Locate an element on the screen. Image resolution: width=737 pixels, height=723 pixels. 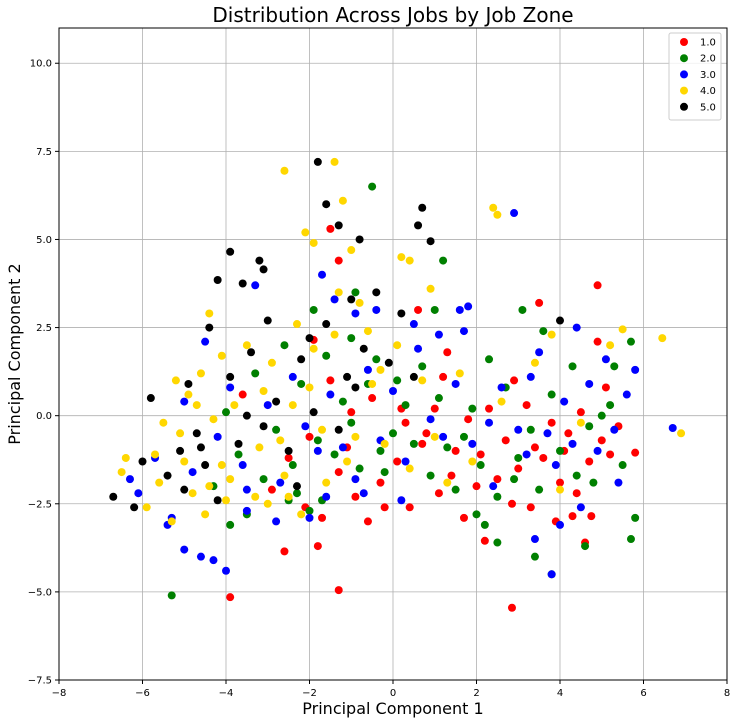
x-tick-label: −6 is located at coordinates (142, 693).